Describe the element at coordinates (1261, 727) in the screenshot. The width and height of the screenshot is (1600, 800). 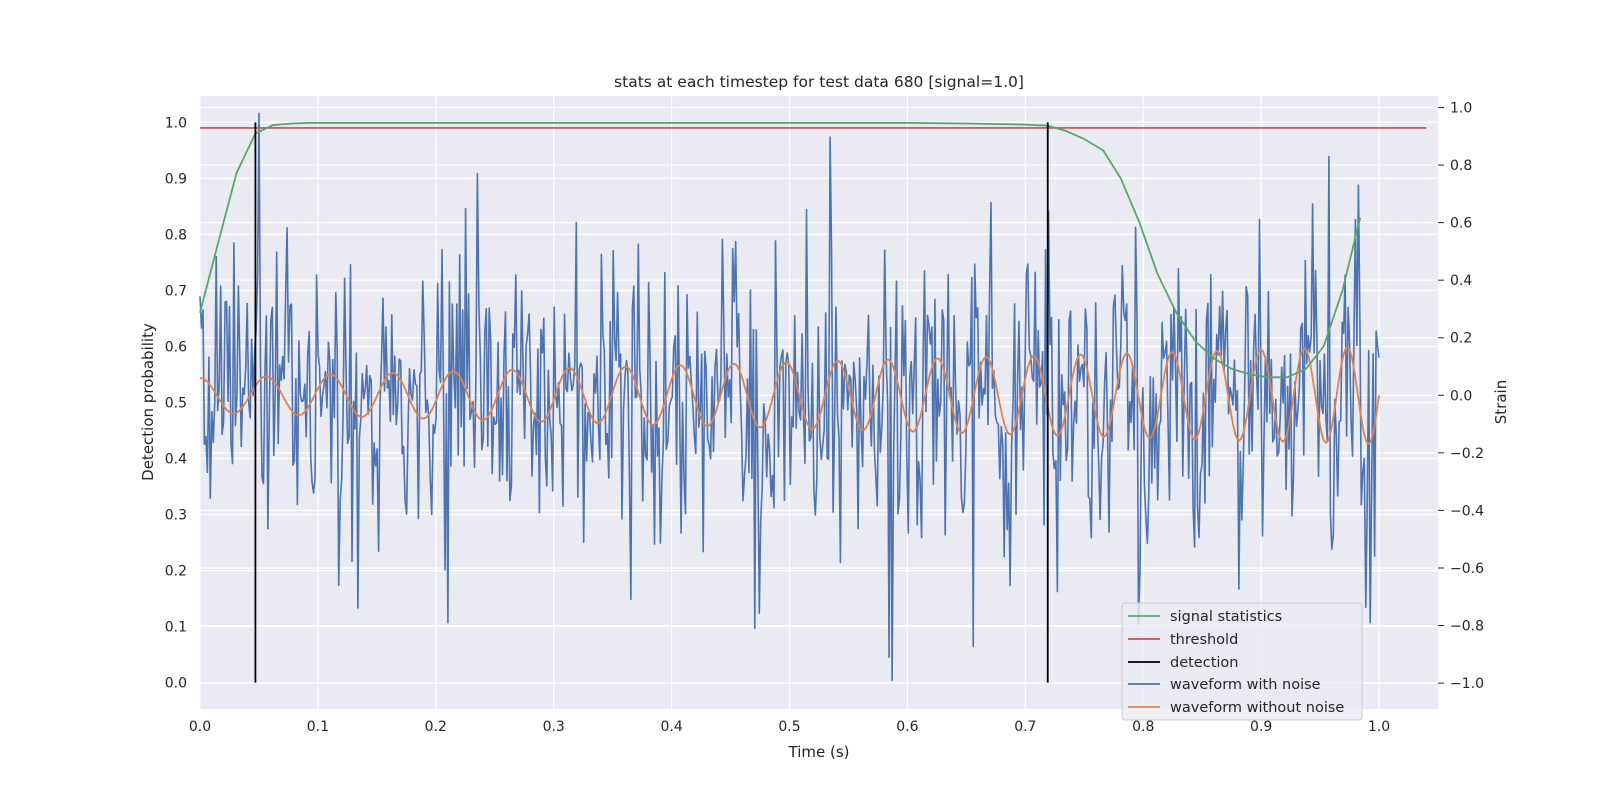
I see `x-tick-label: 0.9` at that location.